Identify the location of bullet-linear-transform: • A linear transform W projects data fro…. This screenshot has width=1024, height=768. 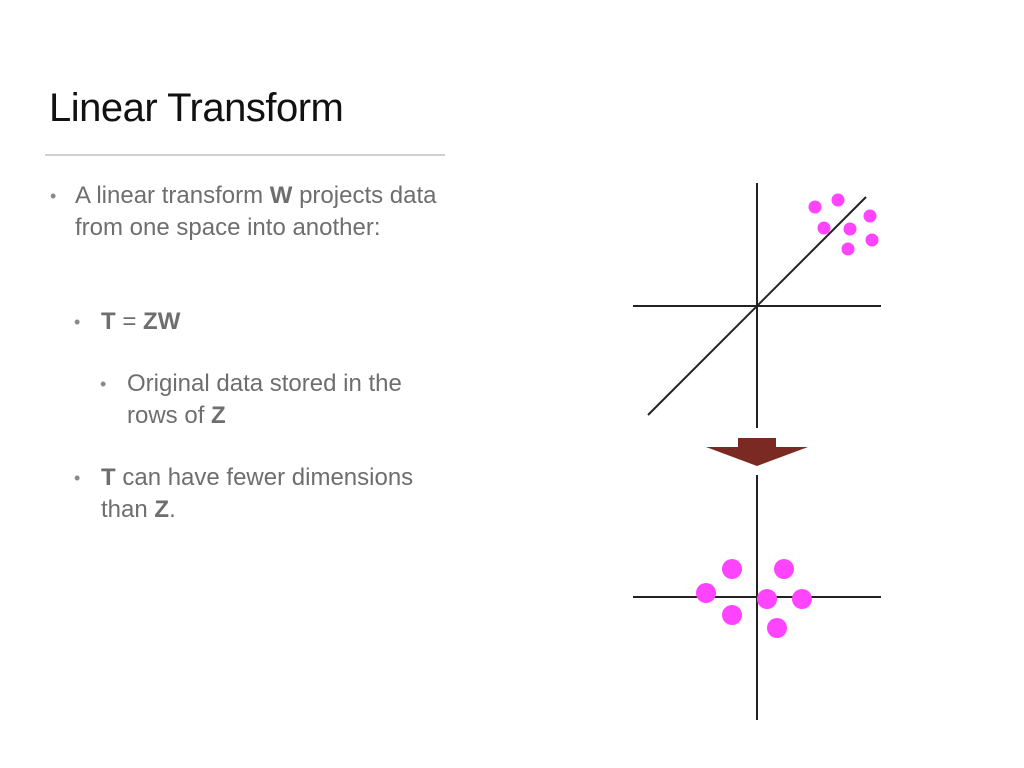
(247, 212).